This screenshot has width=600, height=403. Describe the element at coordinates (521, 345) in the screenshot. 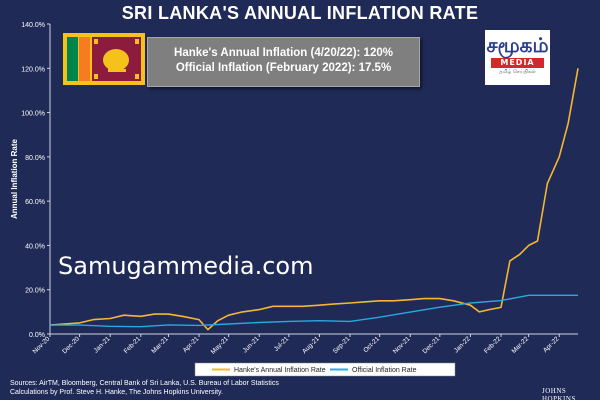

I see `x-tick-label: Mar-22` at that location.